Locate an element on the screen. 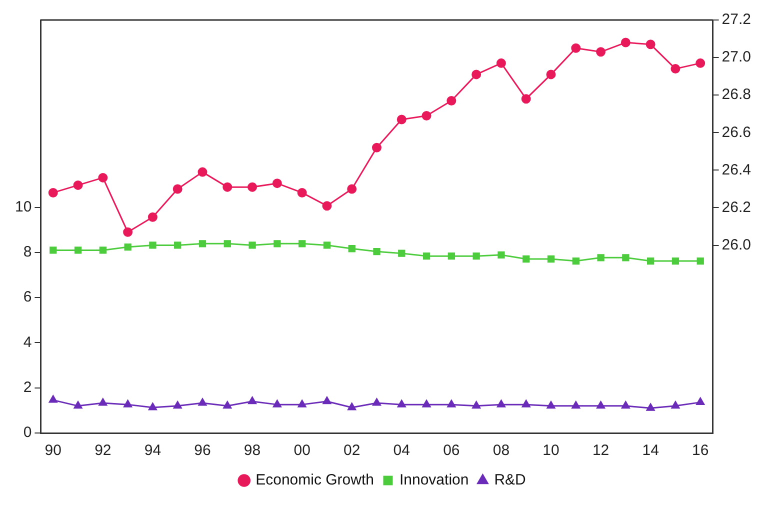 The width and height of the screenshot is (766, 507). x-tick-label: 02 is located at coordinates (352, 451).